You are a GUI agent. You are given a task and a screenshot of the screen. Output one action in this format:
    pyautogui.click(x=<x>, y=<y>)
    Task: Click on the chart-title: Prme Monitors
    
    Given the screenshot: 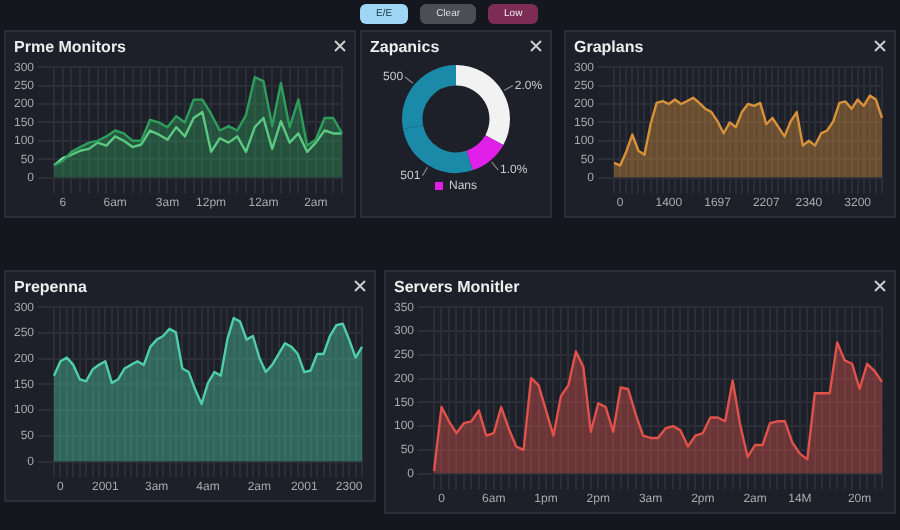 What is the action you would take?
    pyautogui.click(x=70, y=47)
    